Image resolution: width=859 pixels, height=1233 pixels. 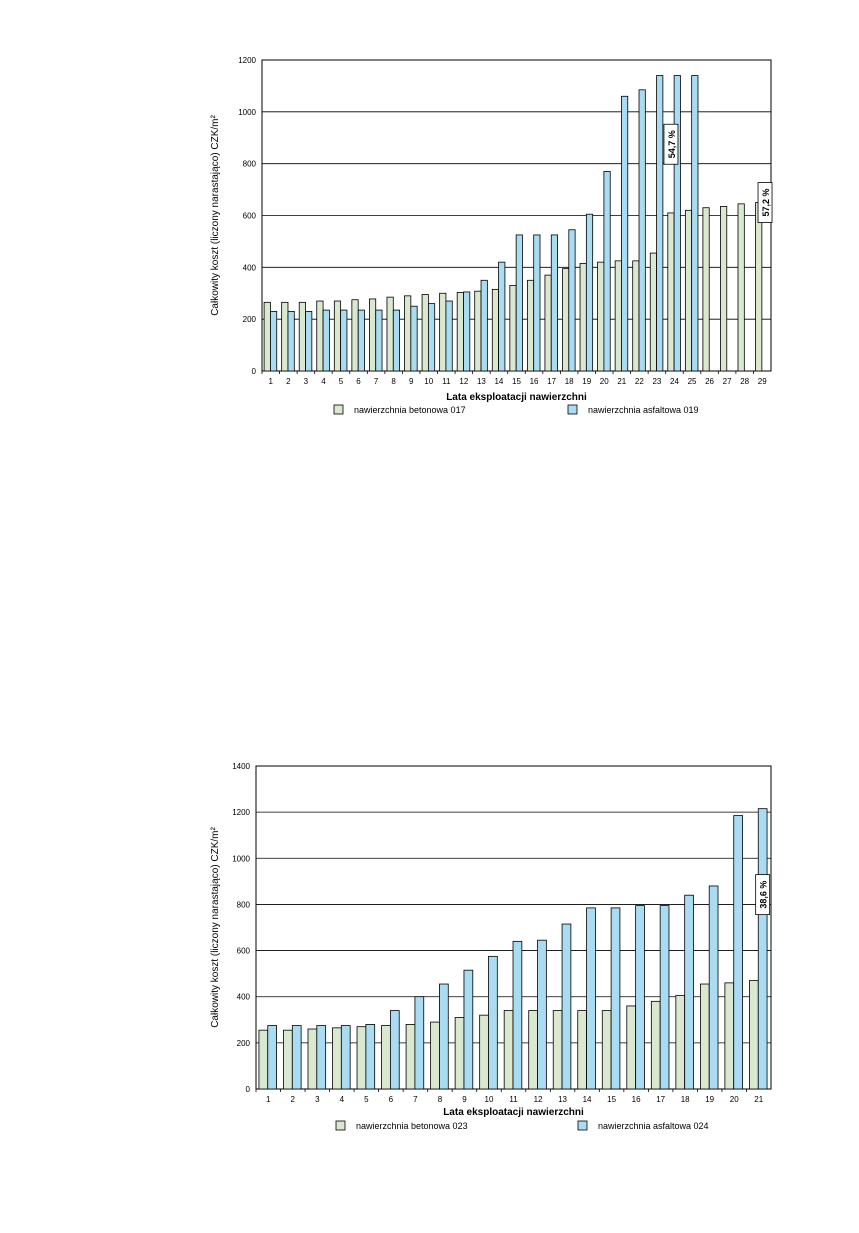 What do you see at coordinates (660, 1099) in the screenshot?
I see `x-tick-label: 17` at bounding box center [660, 1099].